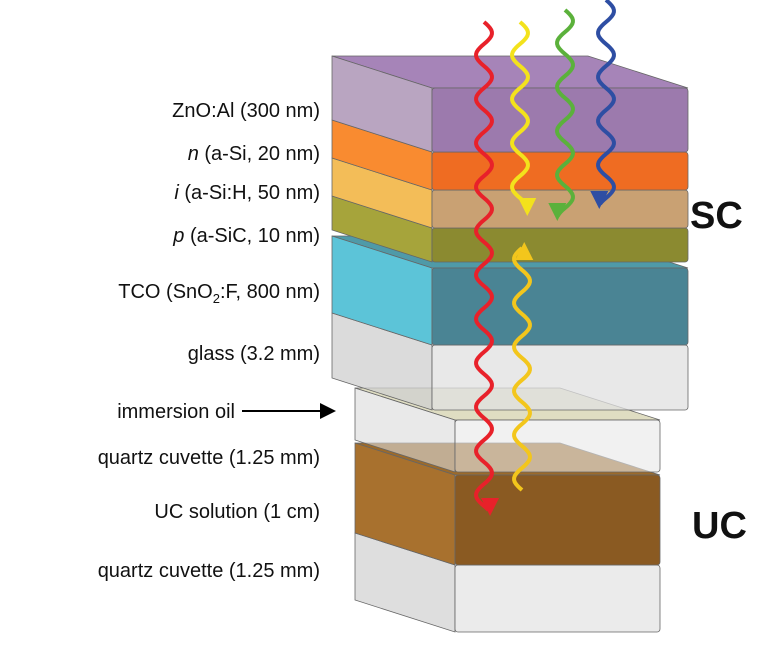 Image resolution: width=758 pixels, height=657 pixels. I want to click on layer-label: immersion oil, so click(176, 412).